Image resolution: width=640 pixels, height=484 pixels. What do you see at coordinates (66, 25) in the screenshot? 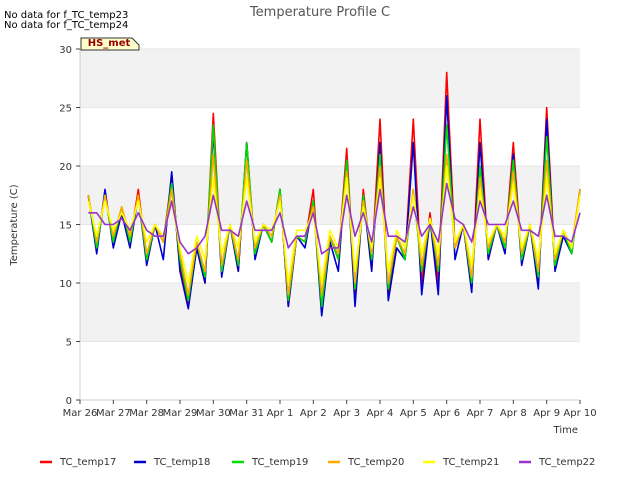
I see `no-data-note-2: No data for f_TC_temp24` at bounding box center [66, 25].